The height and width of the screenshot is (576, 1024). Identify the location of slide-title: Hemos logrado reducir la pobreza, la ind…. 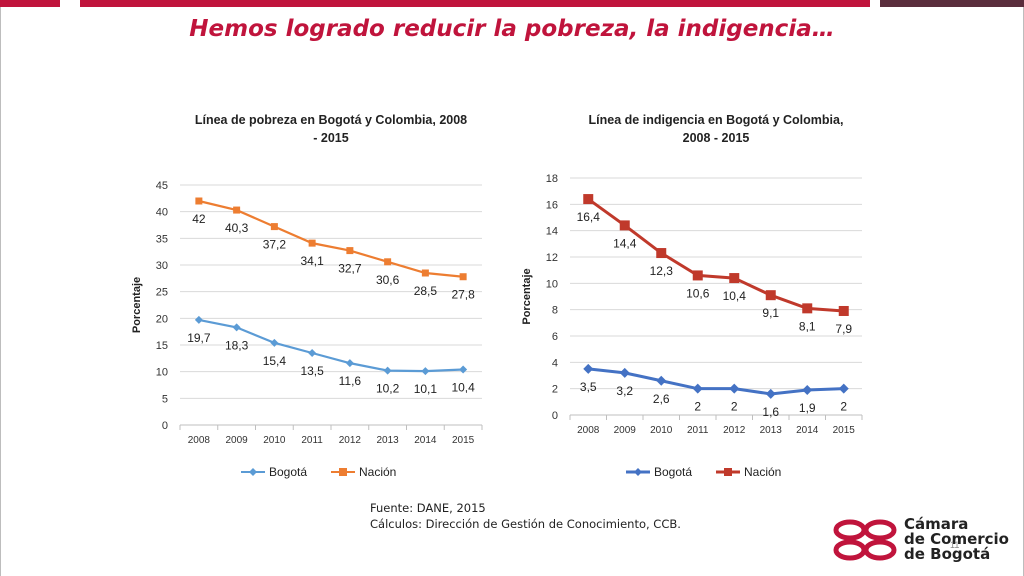
(512, 29).